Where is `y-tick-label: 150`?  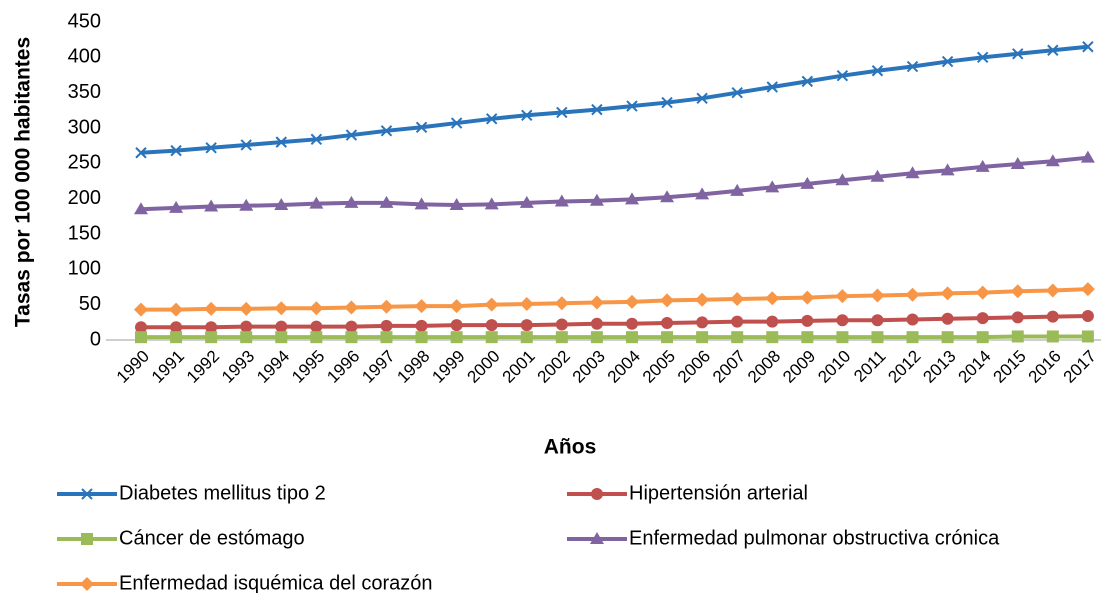 y-tick-label: 150 is located at coordinates (84, 233).